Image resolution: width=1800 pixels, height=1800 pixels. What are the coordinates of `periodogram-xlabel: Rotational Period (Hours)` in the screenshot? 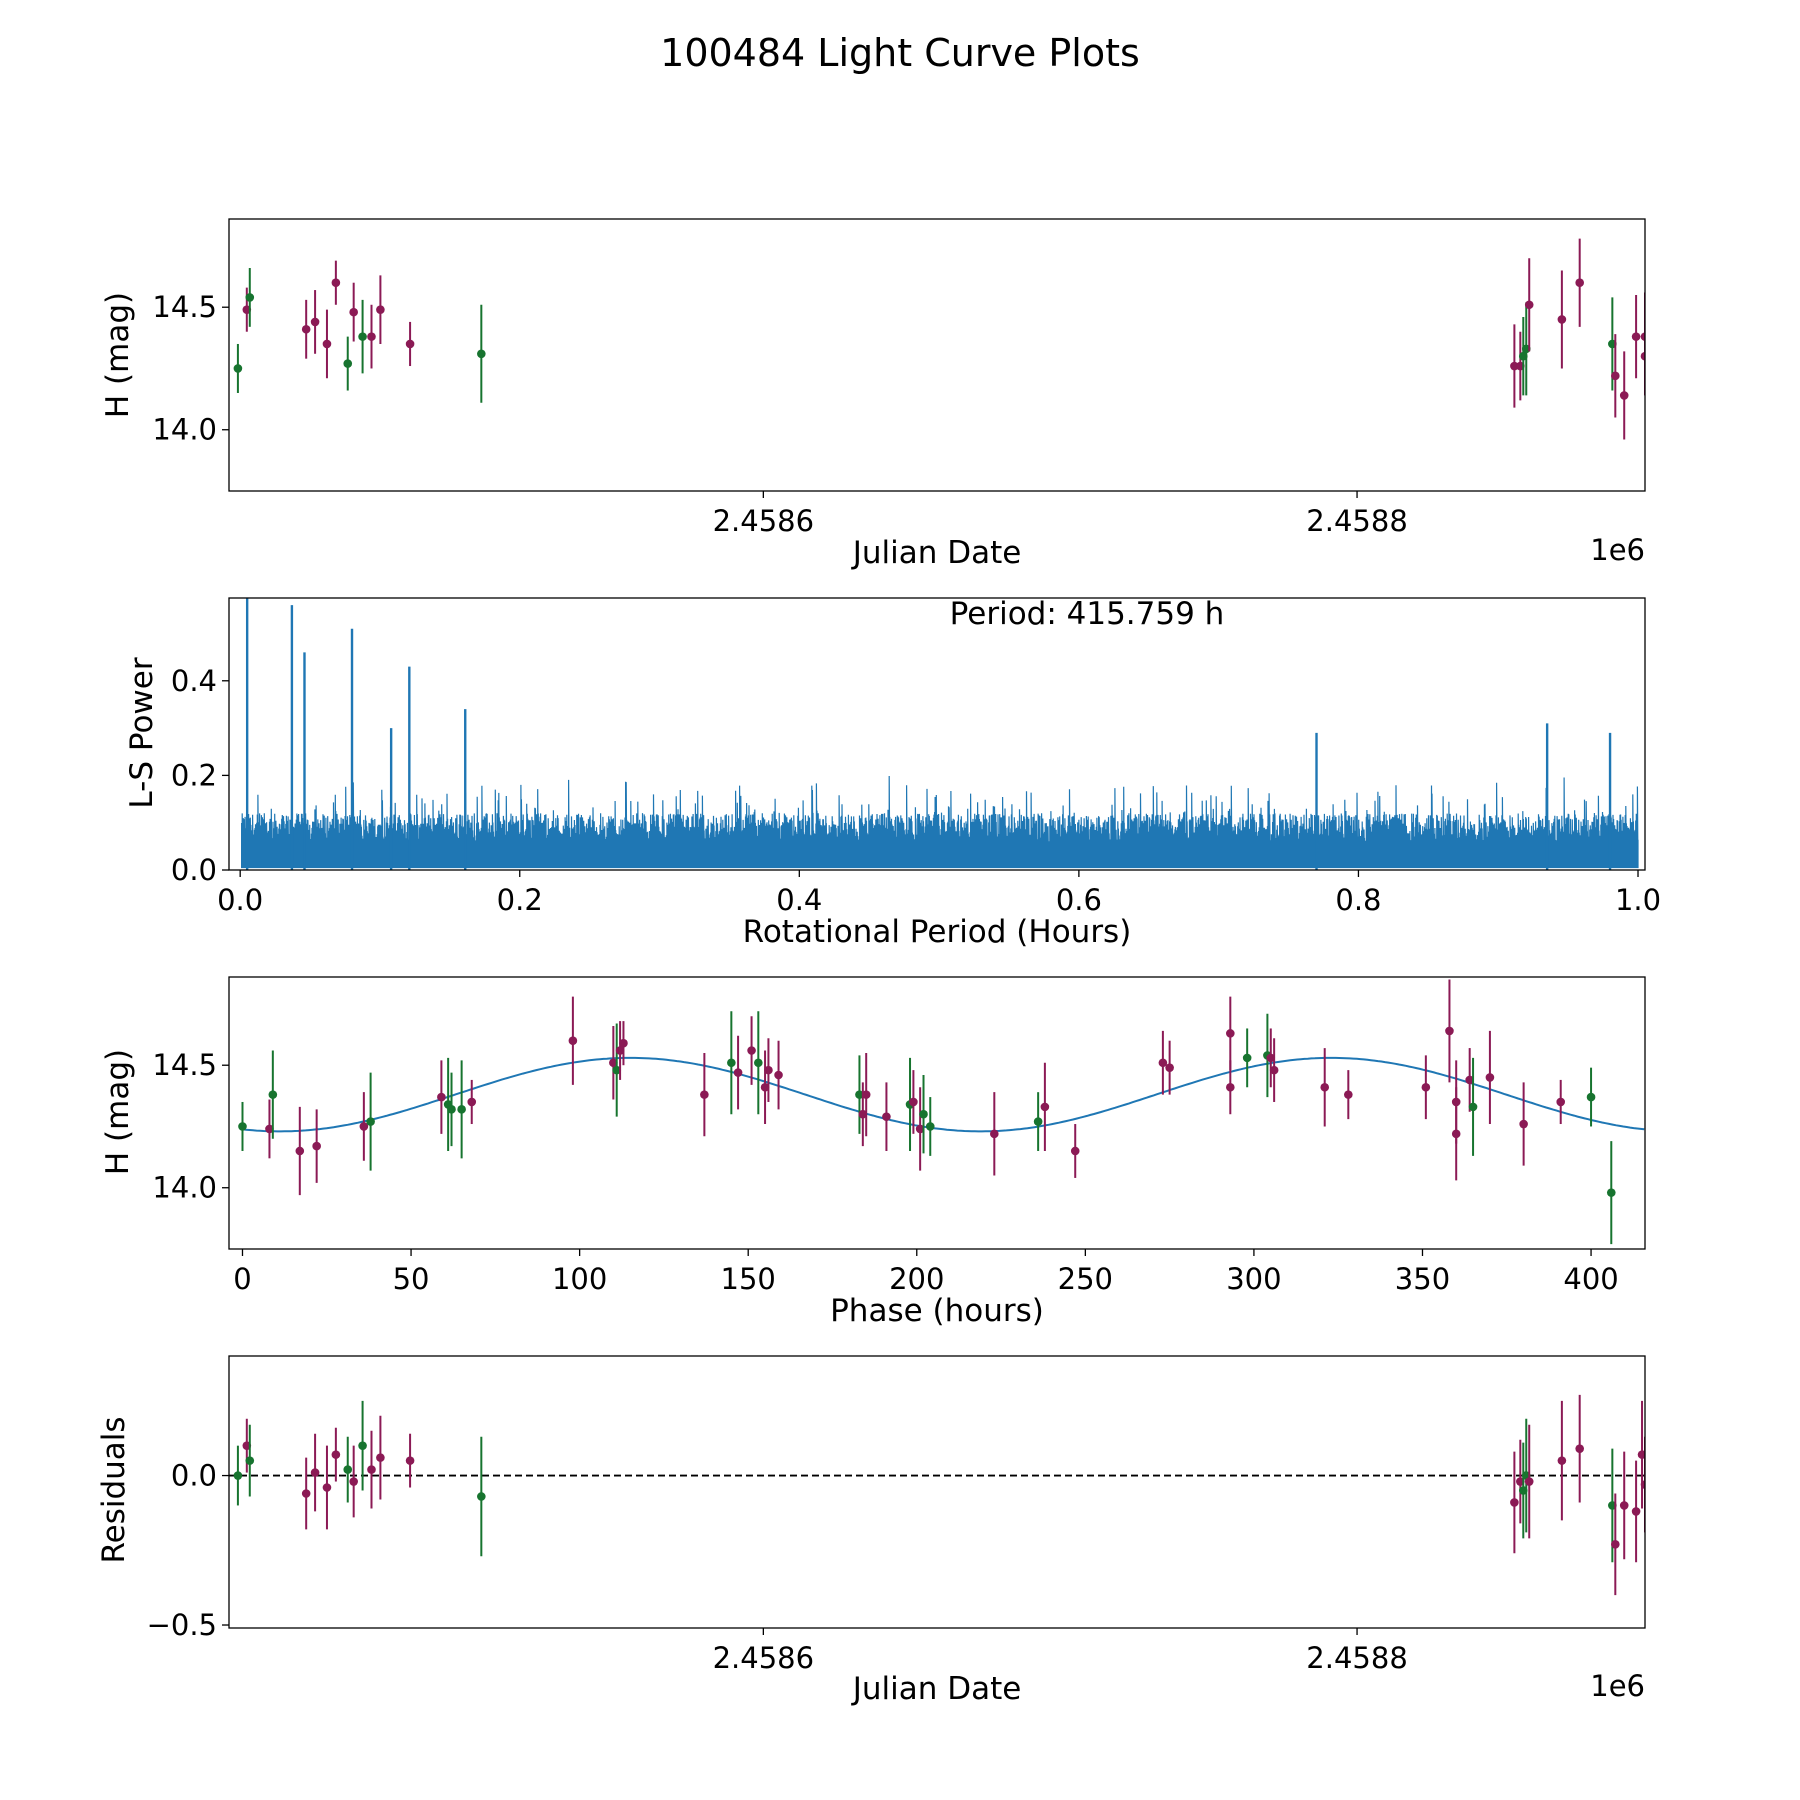 It's located at (937, 932).